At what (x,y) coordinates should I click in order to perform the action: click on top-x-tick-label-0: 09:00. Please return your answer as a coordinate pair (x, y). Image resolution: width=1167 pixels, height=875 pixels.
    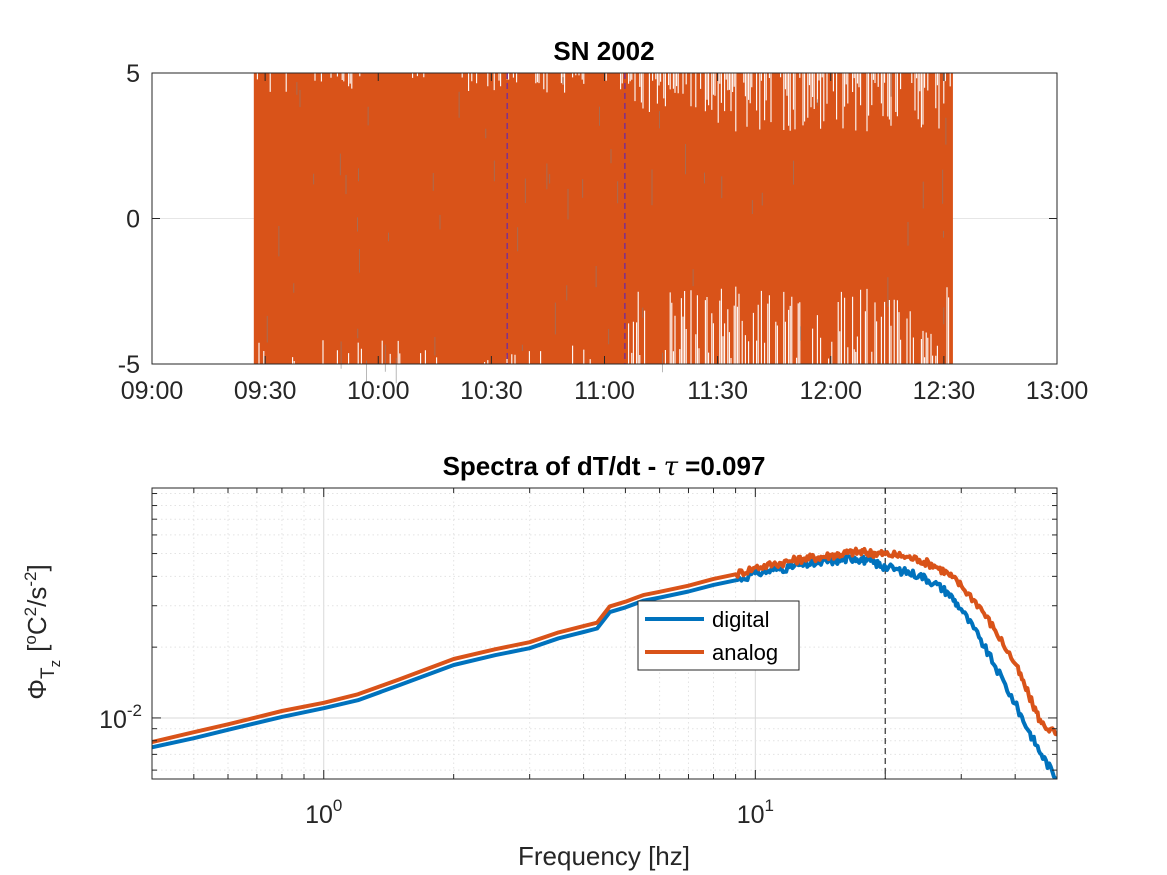
    Looking at the image, I should click on (152, 391).